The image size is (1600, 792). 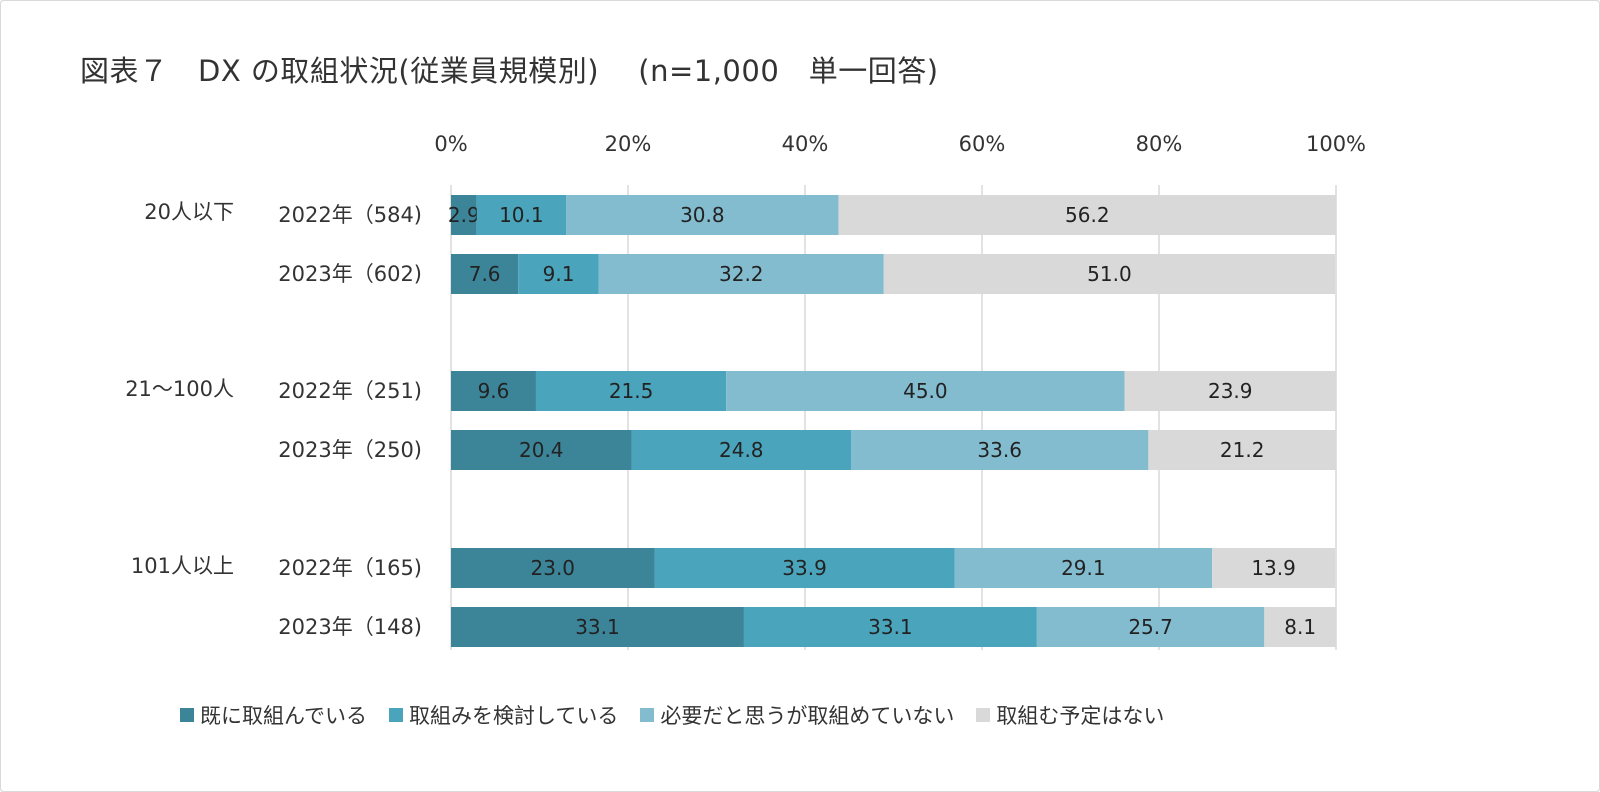 I want to click on category-label: 2023年（250), so click(x=350, y=450).